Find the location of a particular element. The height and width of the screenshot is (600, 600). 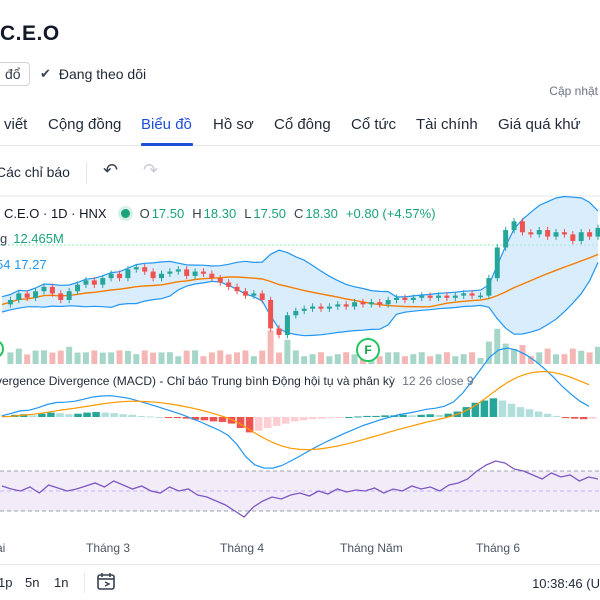

macd-signal-line is located at coordinates (295, 410).